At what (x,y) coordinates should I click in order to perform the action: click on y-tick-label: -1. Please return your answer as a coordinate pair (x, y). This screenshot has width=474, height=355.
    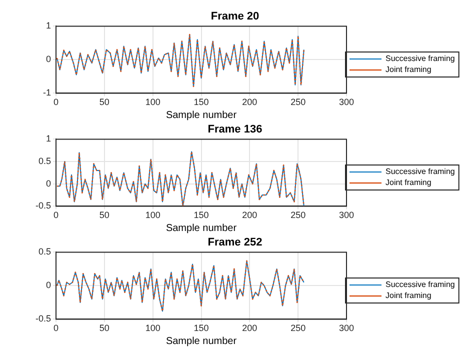
    Looking at the image, I should click on (46, 93).